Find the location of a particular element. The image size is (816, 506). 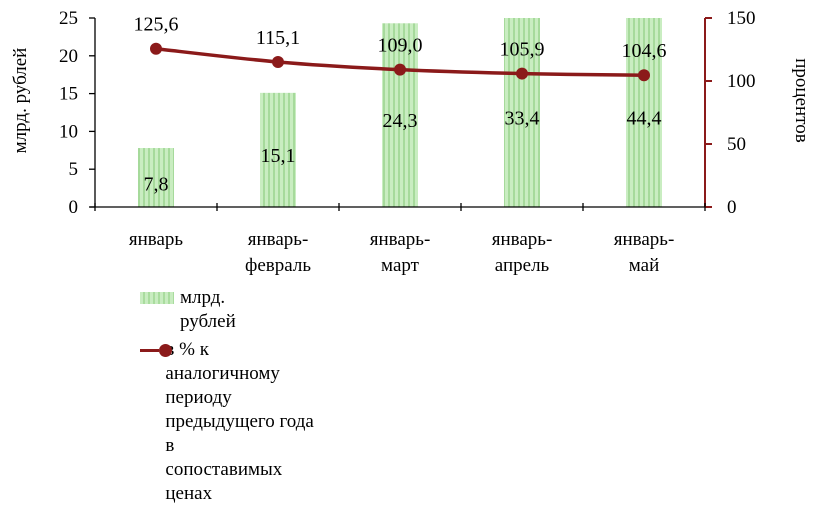

y-left-tick-label: 0 is located at coordinates (74, 207).